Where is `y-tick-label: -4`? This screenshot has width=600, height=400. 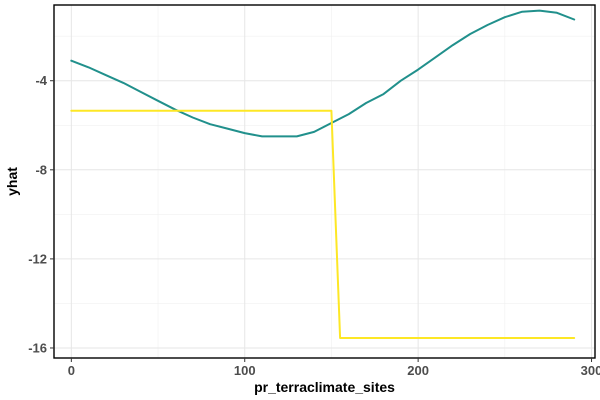 y-tick-label: -4 is located at coordinates (41, 80).